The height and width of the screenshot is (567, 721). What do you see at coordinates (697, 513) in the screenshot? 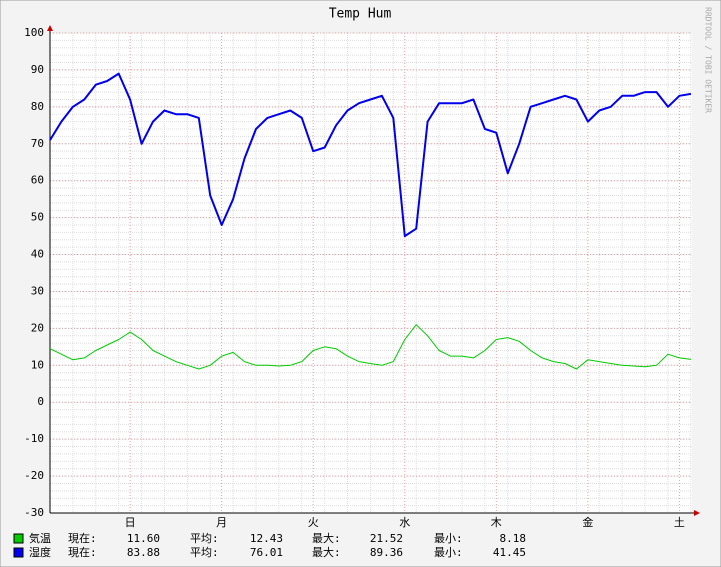
I see `x-arrow` at bounding box center [697, 513].